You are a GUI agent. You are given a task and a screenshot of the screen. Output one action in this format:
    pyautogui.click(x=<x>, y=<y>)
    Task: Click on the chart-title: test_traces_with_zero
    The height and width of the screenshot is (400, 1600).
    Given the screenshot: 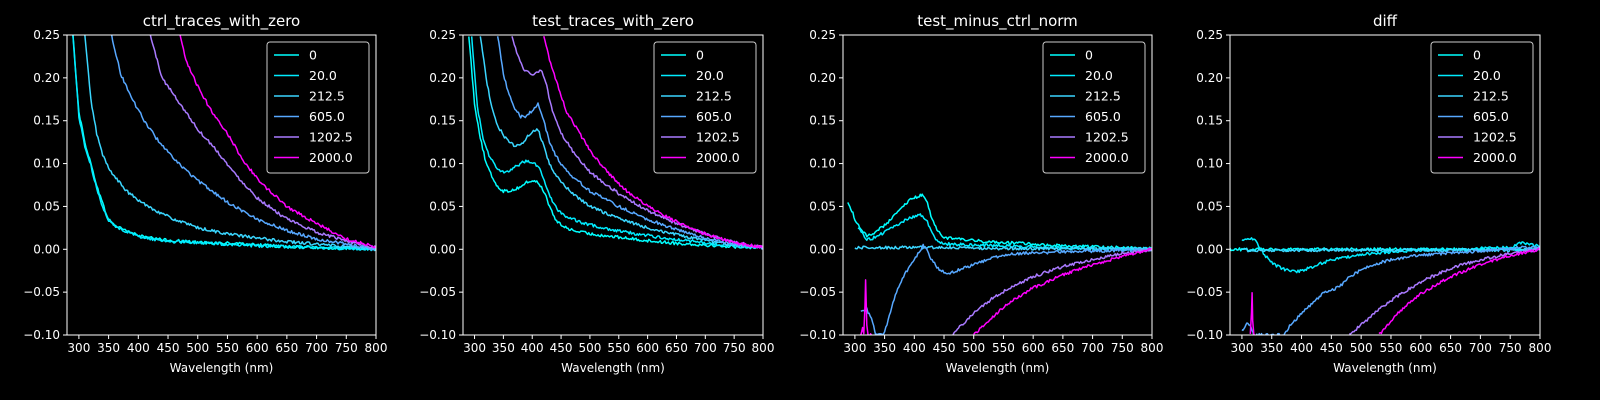 What is the action you would take?
    pyautogui.click(x=613, y=21)
    